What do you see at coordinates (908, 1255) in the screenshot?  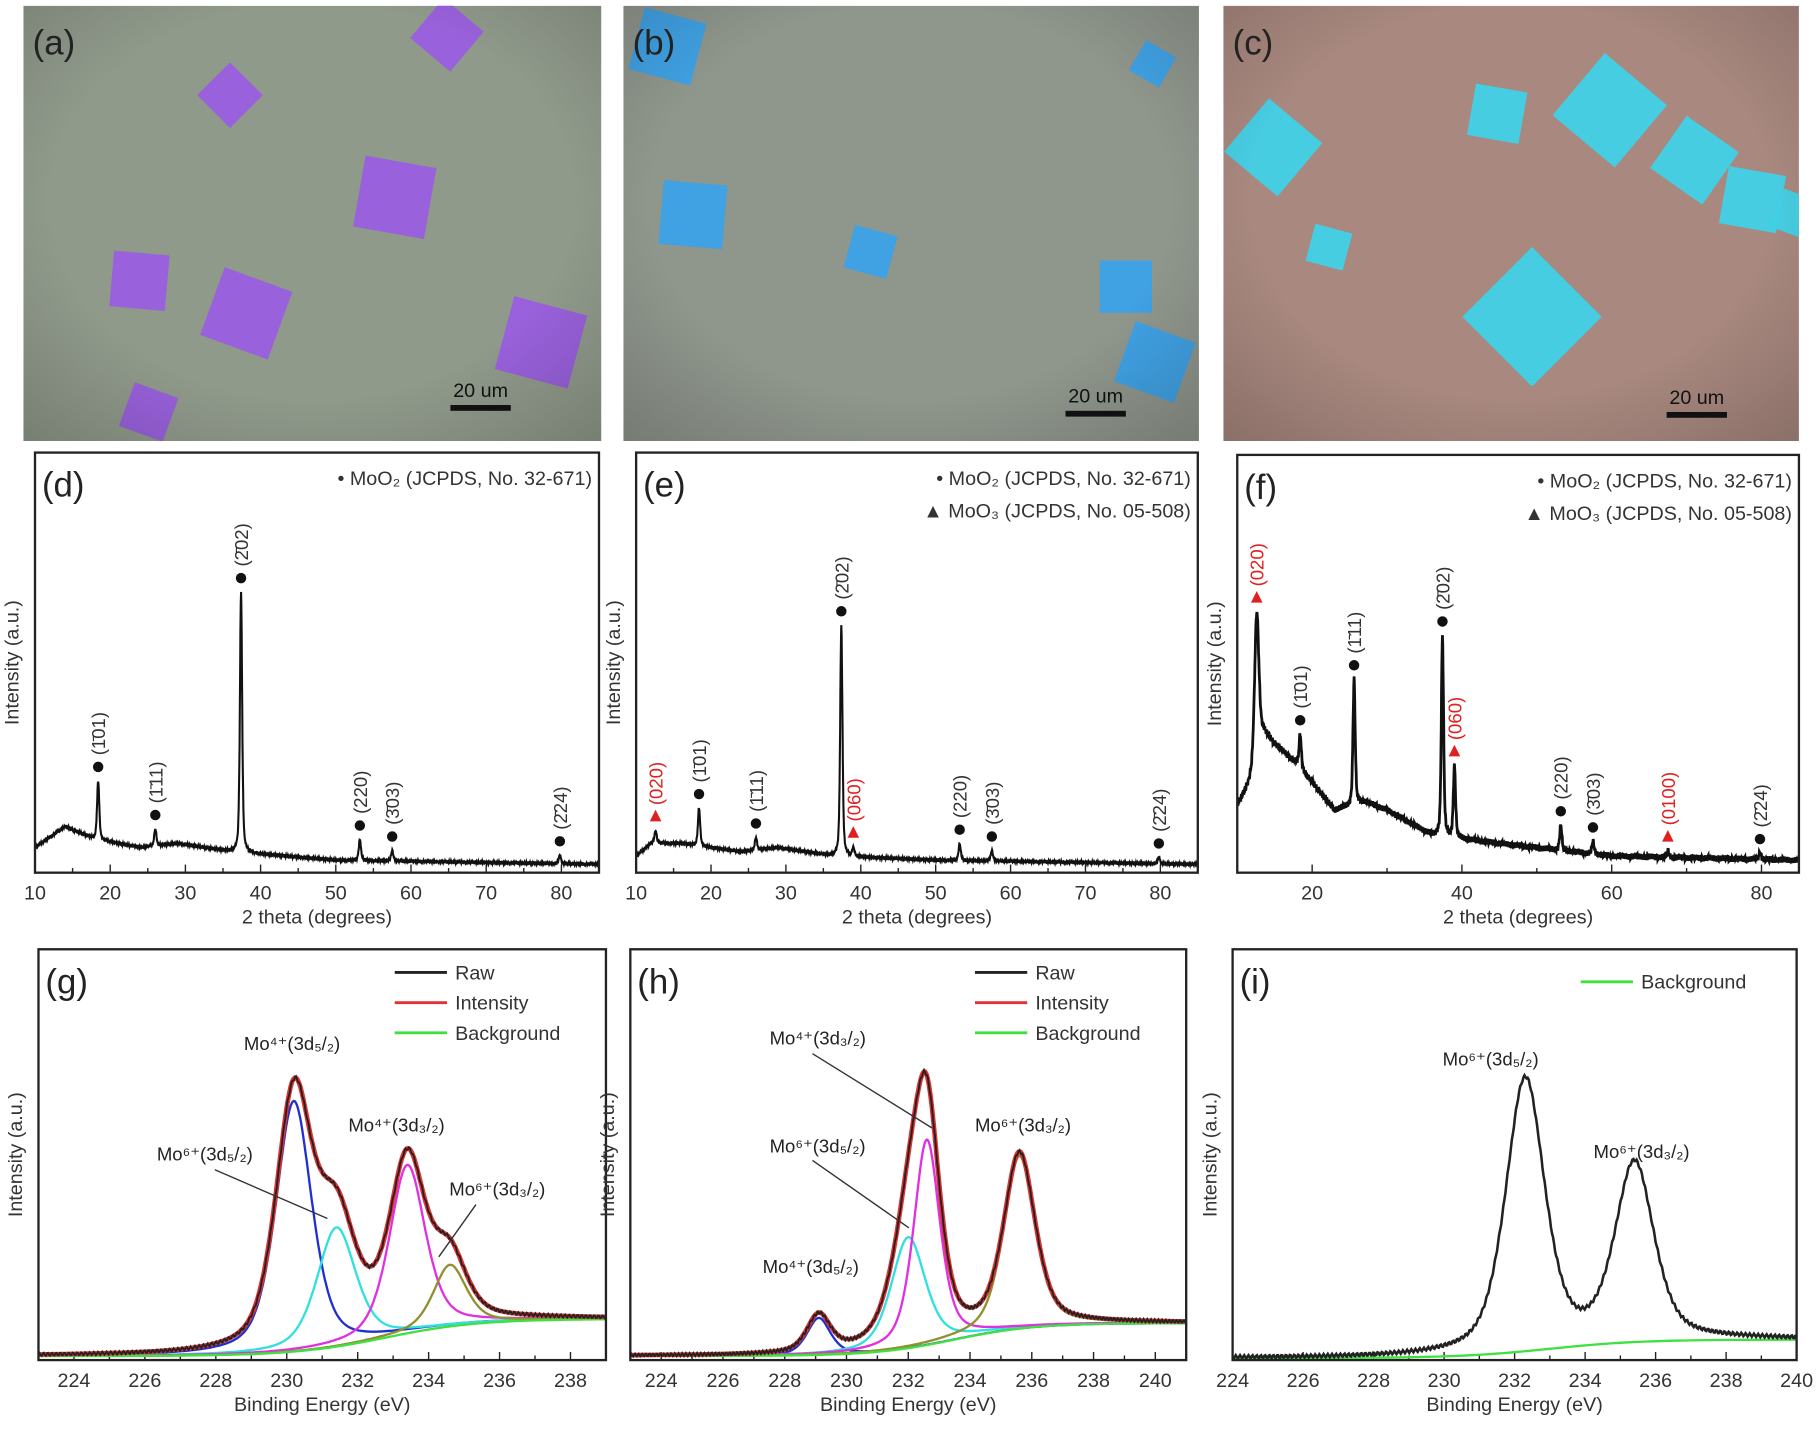 I see `fit-component` at bounding box center [908, 1255].